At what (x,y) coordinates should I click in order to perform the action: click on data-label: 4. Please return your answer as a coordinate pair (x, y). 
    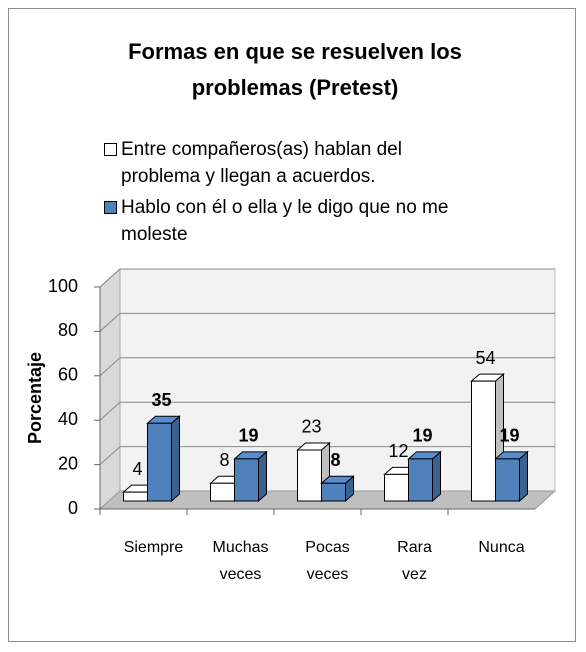
    Looking at the image, I should click on (137, 469).